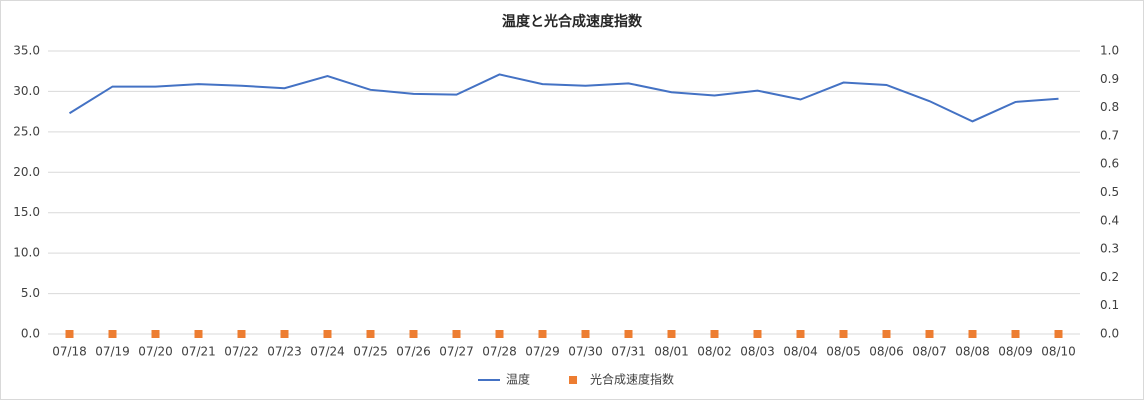 Image resolution: width=1144 pixels, height=400 pixels. I want to click on x-tick-label: 07/31, so click(628, 352).